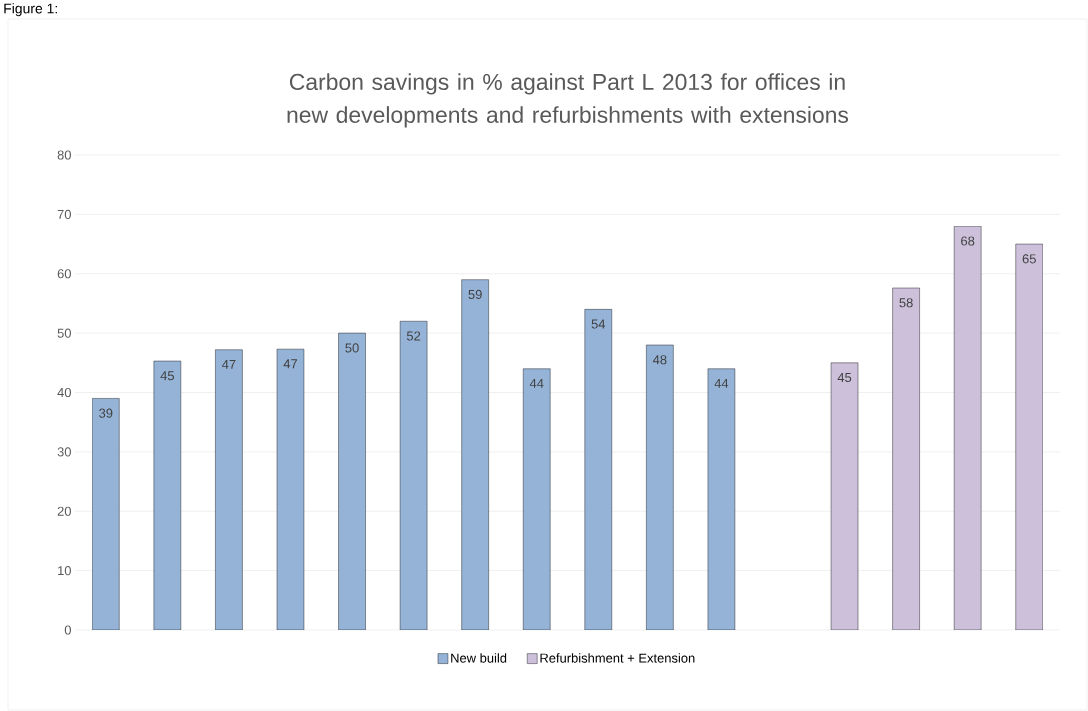 This screenshot has height=711, width=1088. Describe the element at coordinates (617, 658) in the screenshot. I see `legend-label: Refurbishment + Extension` at that location.